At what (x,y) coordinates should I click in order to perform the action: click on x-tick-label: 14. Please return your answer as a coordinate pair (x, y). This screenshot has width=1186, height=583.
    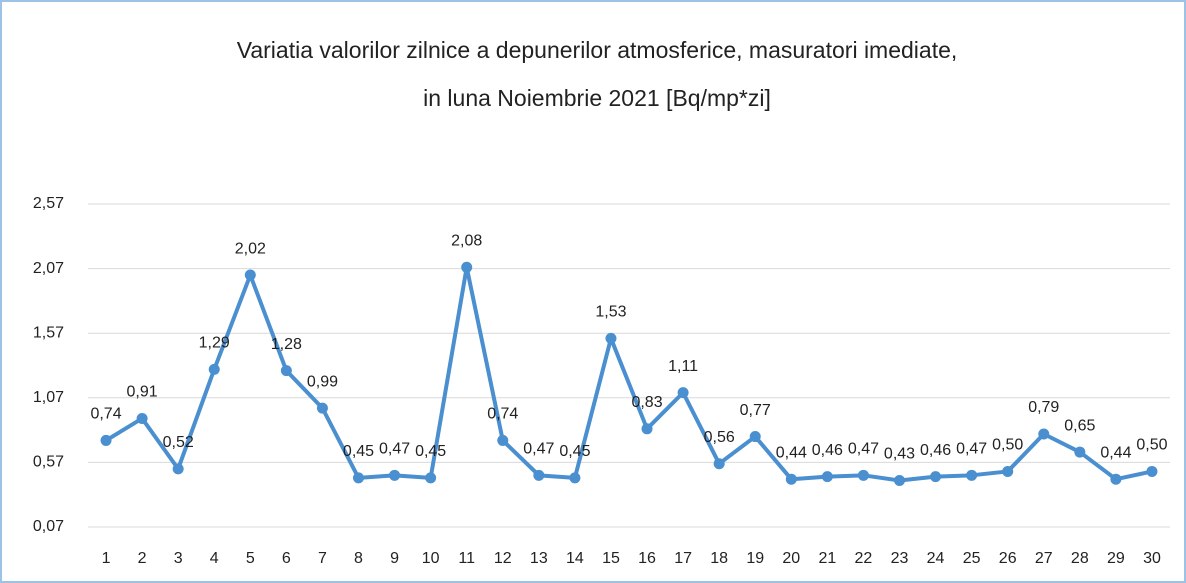
    Looking at the image, I should click on (575, 558).